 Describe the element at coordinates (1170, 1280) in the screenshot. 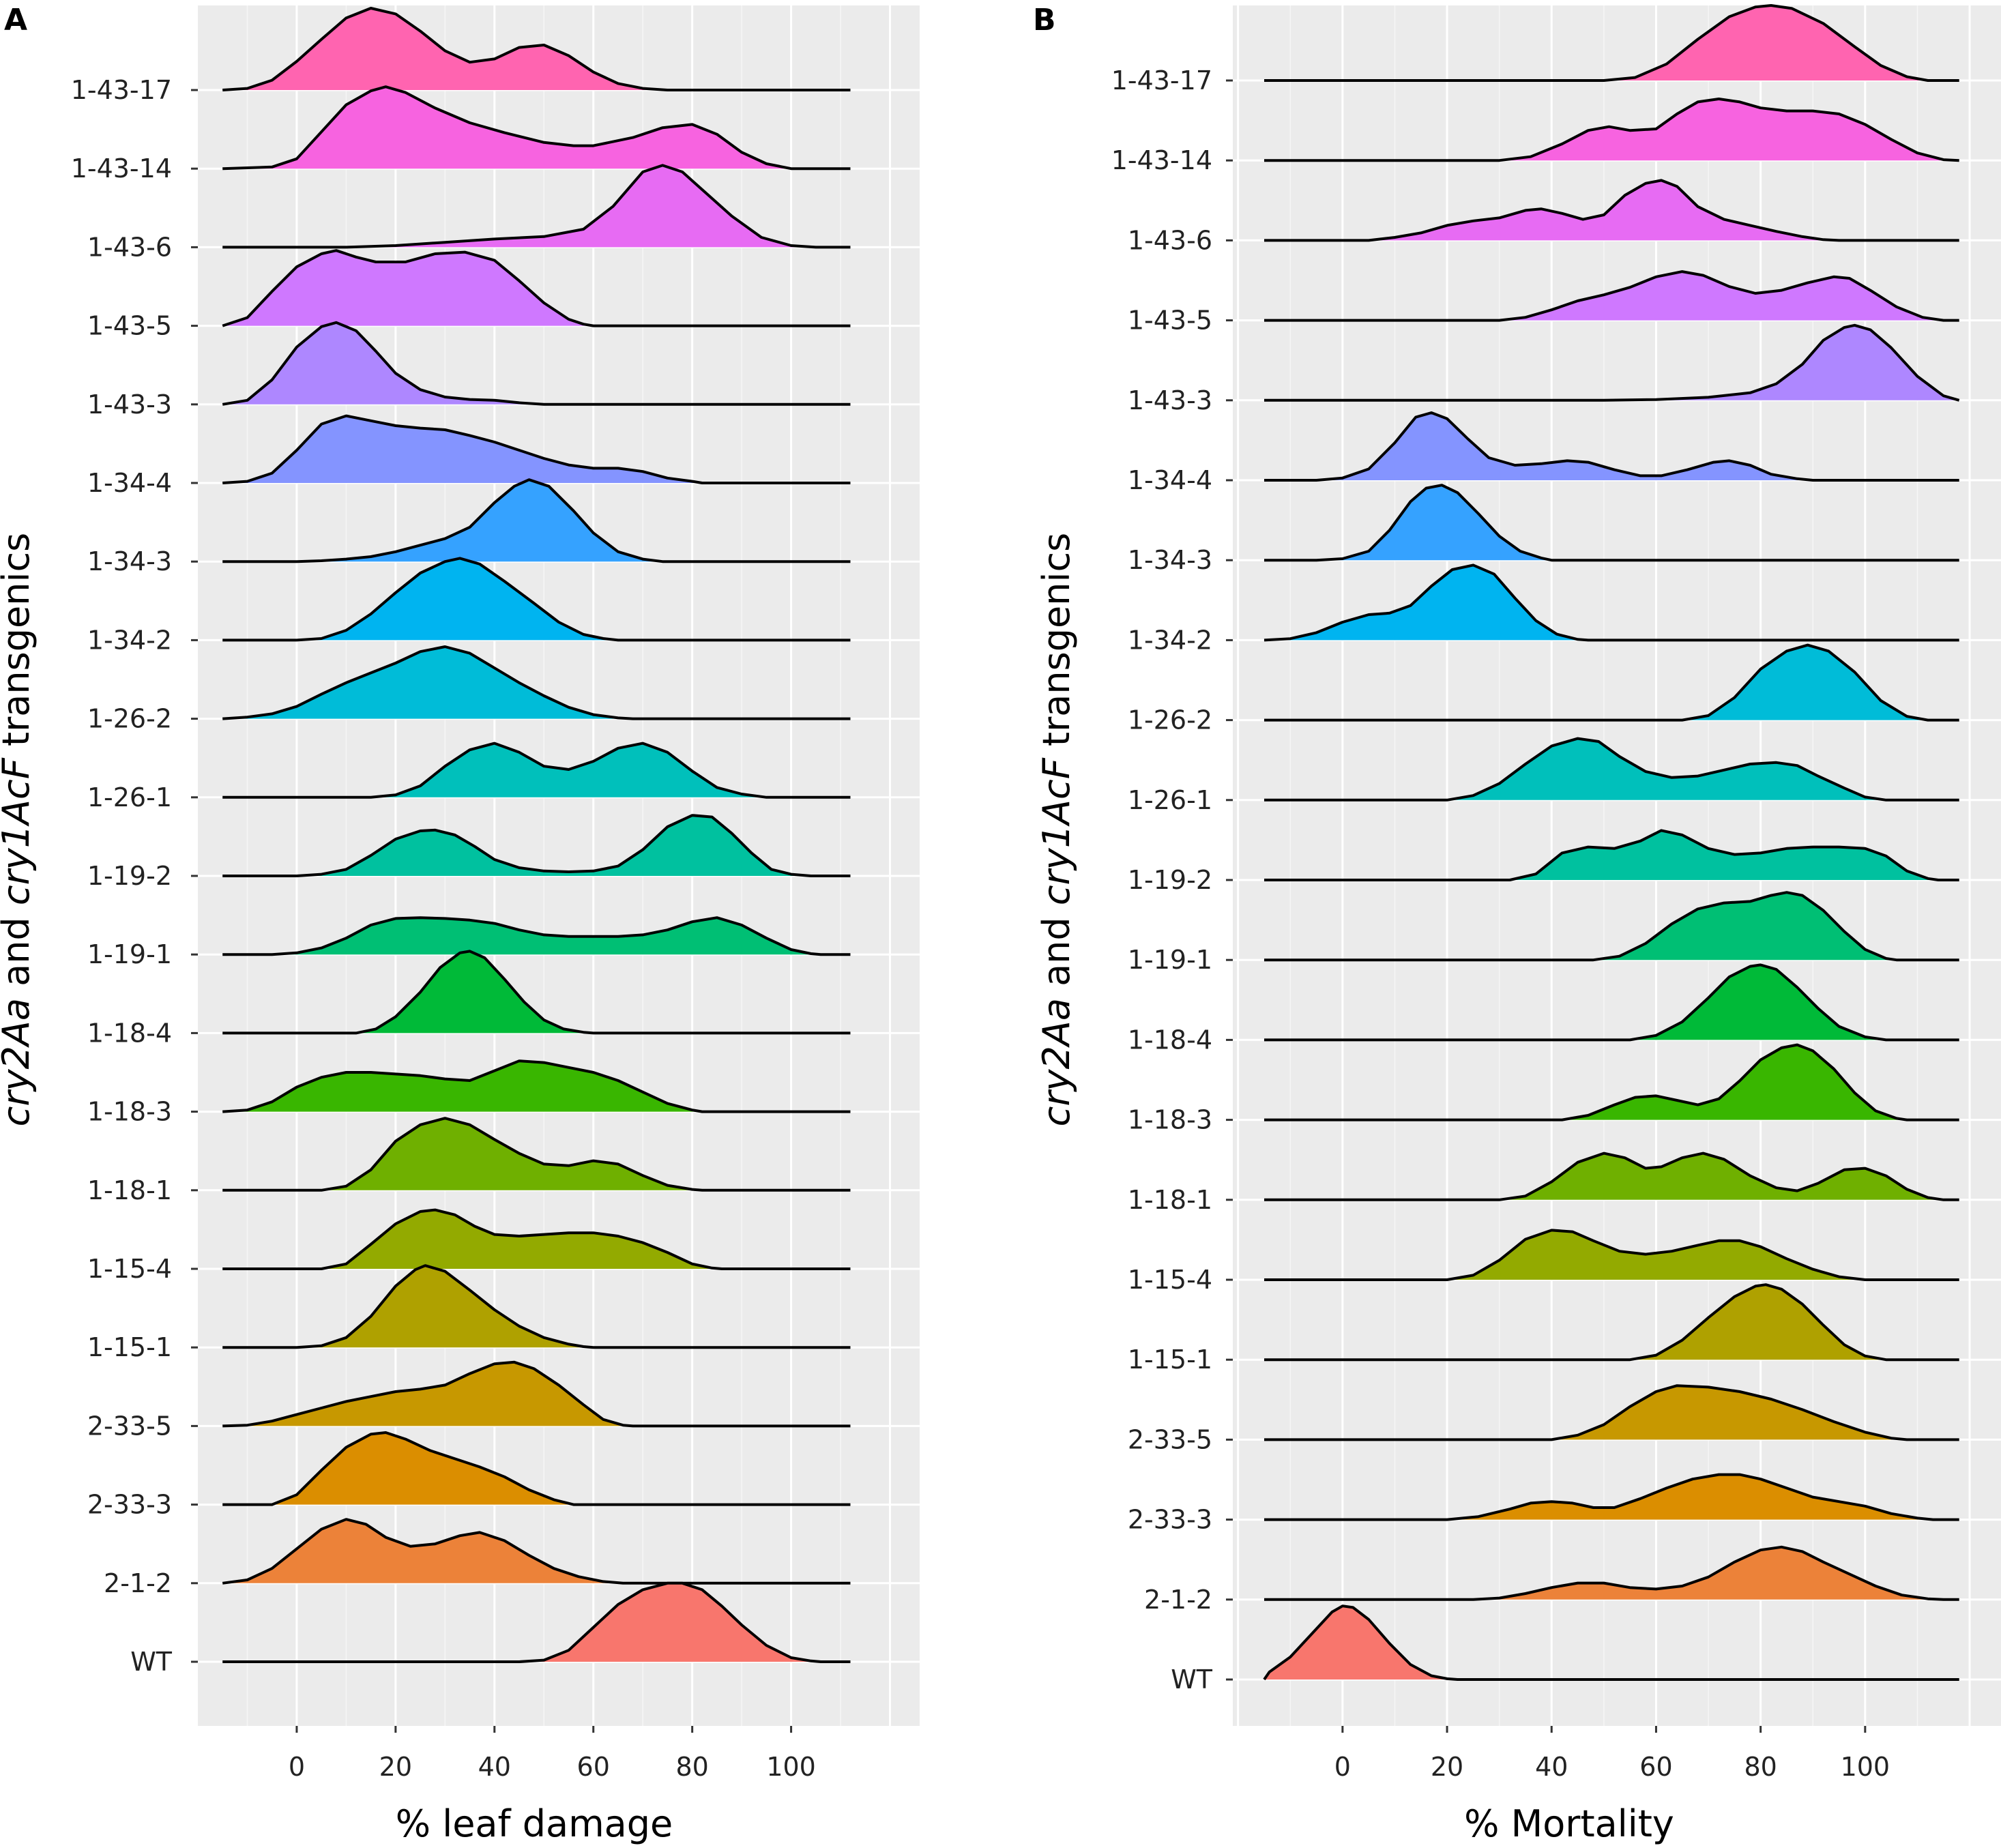

I see `y-tick-label: 1-15-4` at that location.